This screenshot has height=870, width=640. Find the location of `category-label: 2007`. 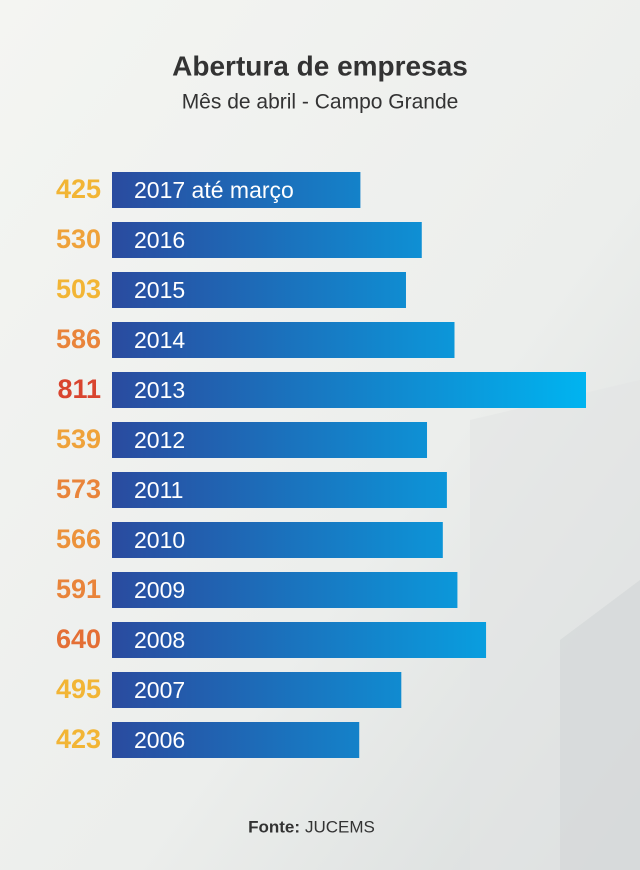

category-label: 2007 is located at coordinates (159, 690).